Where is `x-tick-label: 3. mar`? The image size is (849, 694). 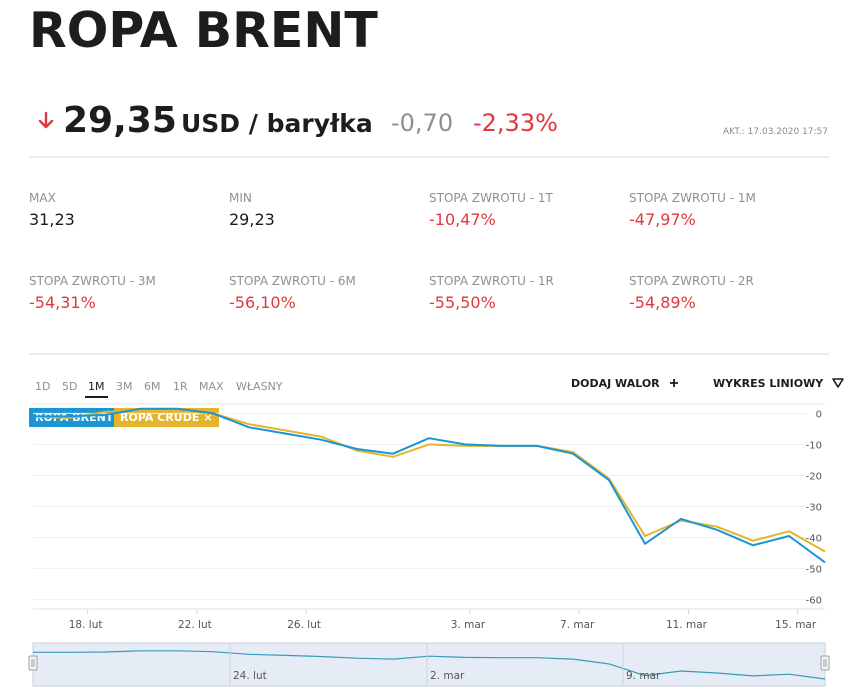 x-tick-label: 3. mar is located at coordinates (468, 625).